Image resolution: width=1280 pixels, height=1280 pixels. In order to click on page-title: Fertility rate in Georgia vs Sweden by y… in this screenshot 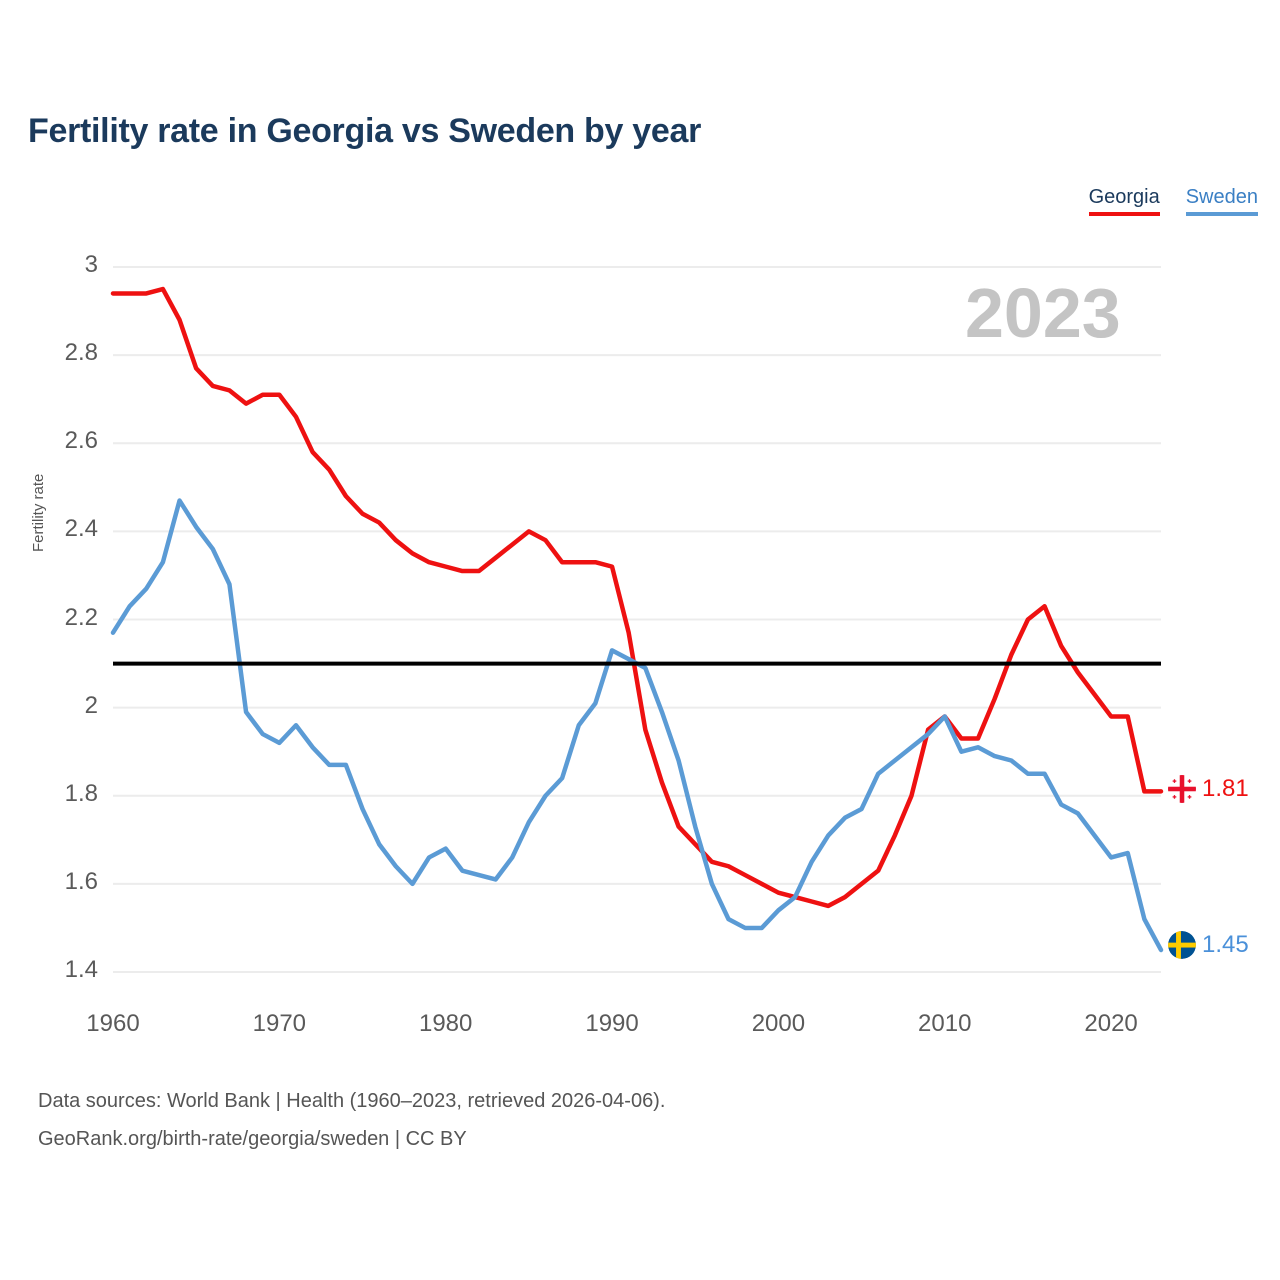, I will do `click(365, 131)`.